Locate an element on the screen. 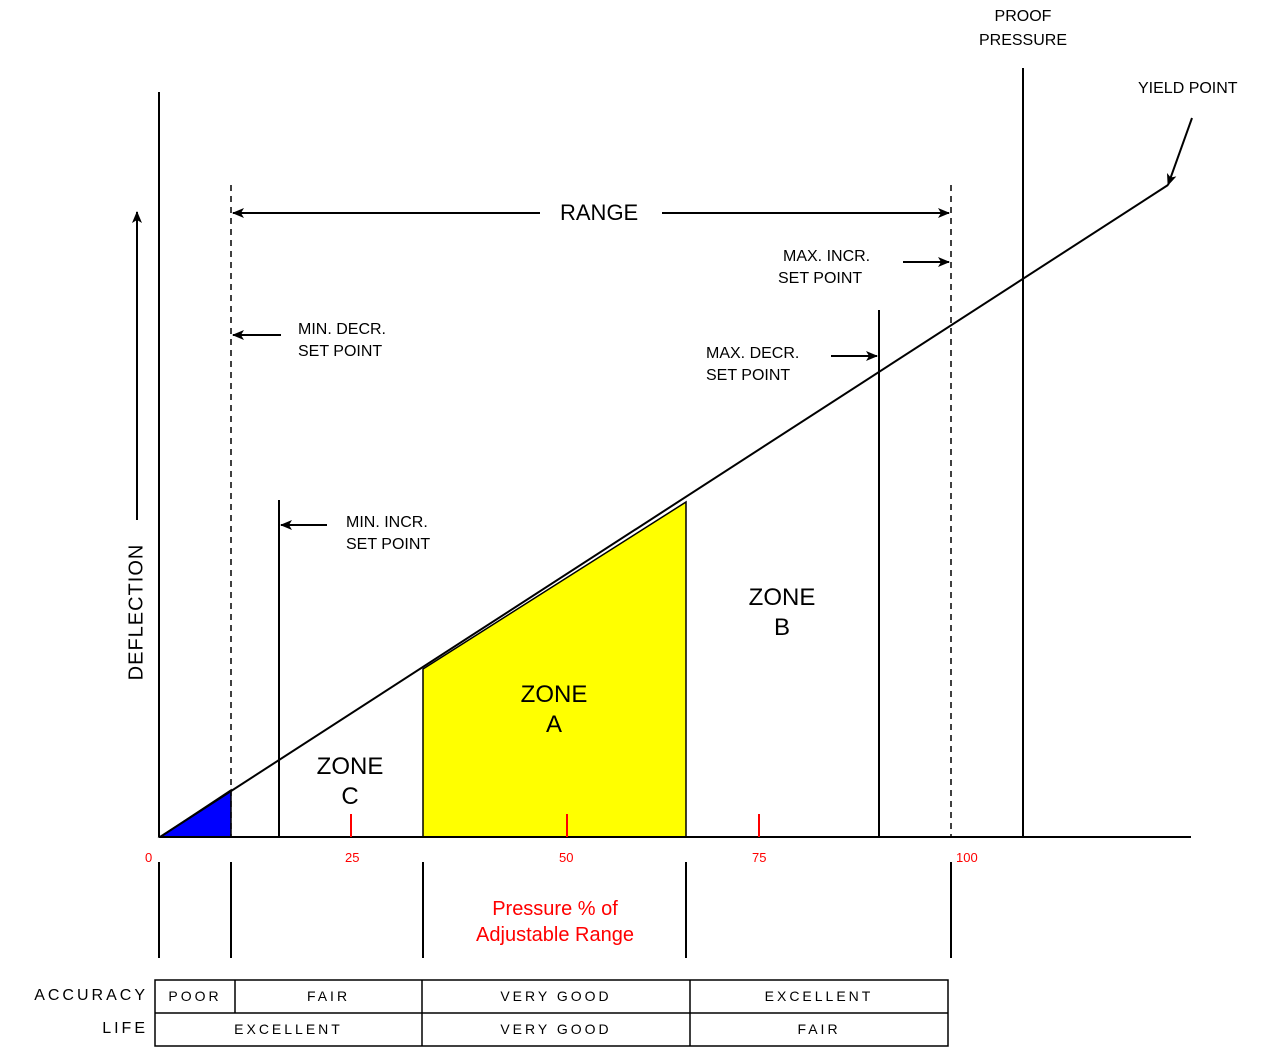  min-incr-label-2: SET POINT is located at coordinates (388, 544).